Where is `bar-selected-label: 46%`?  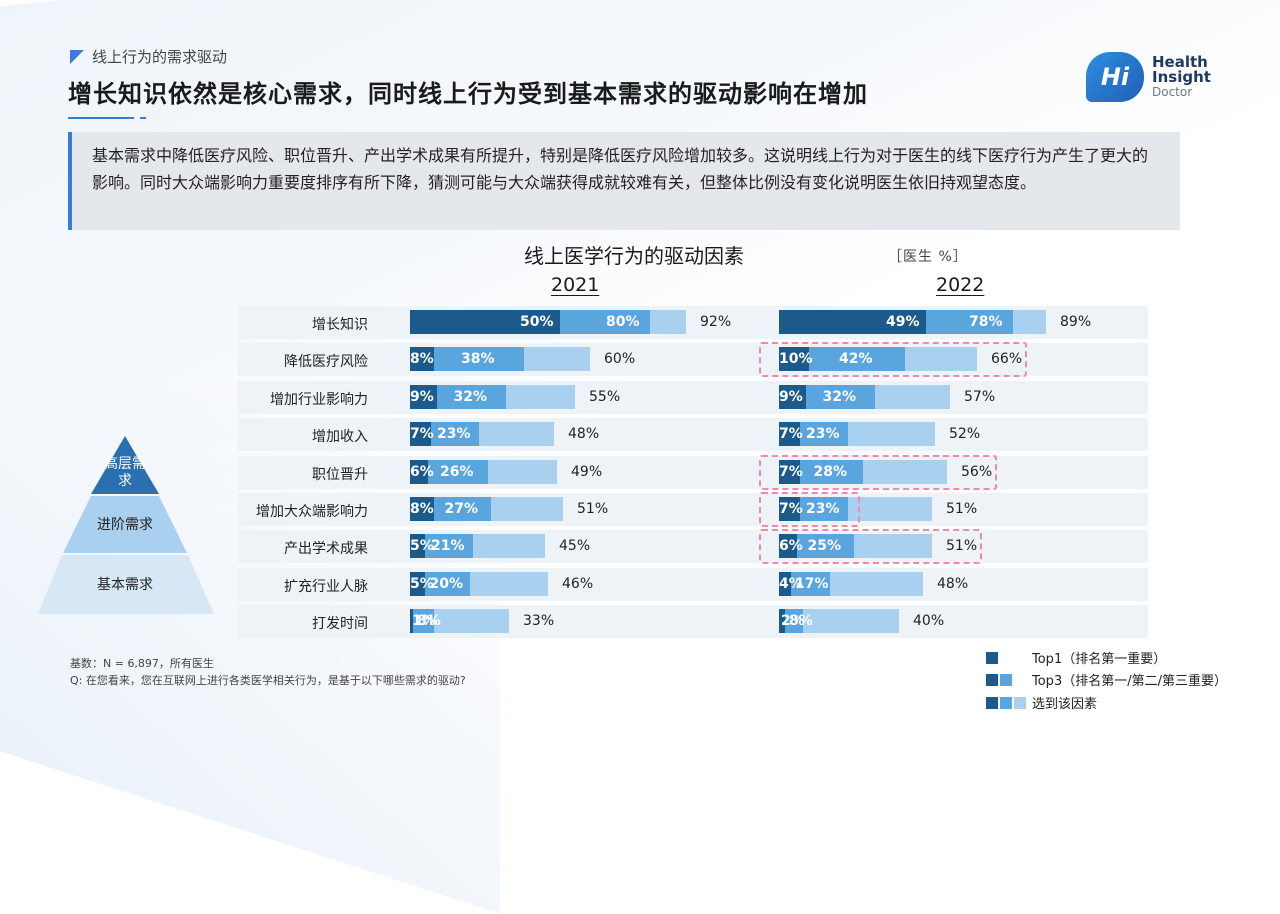 bar-selected-label: 46% is located at coordinates (578, 583).